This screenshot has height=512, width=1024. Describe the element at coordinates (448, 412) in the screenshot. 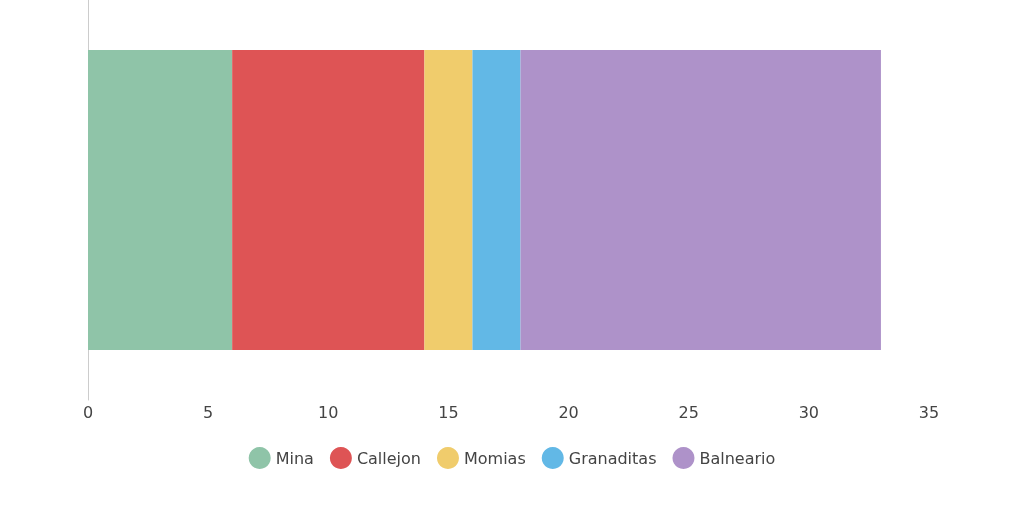

I see `x-tick-label: 15` at that location.